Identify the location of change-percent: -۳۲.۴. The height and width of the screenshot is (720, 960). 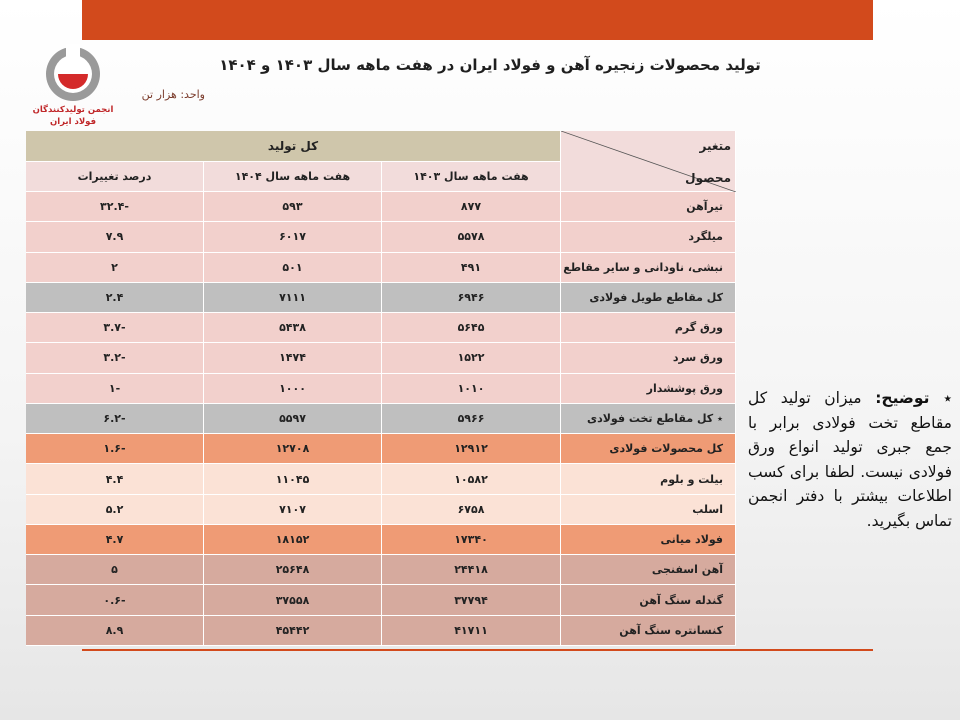
(115, 207).